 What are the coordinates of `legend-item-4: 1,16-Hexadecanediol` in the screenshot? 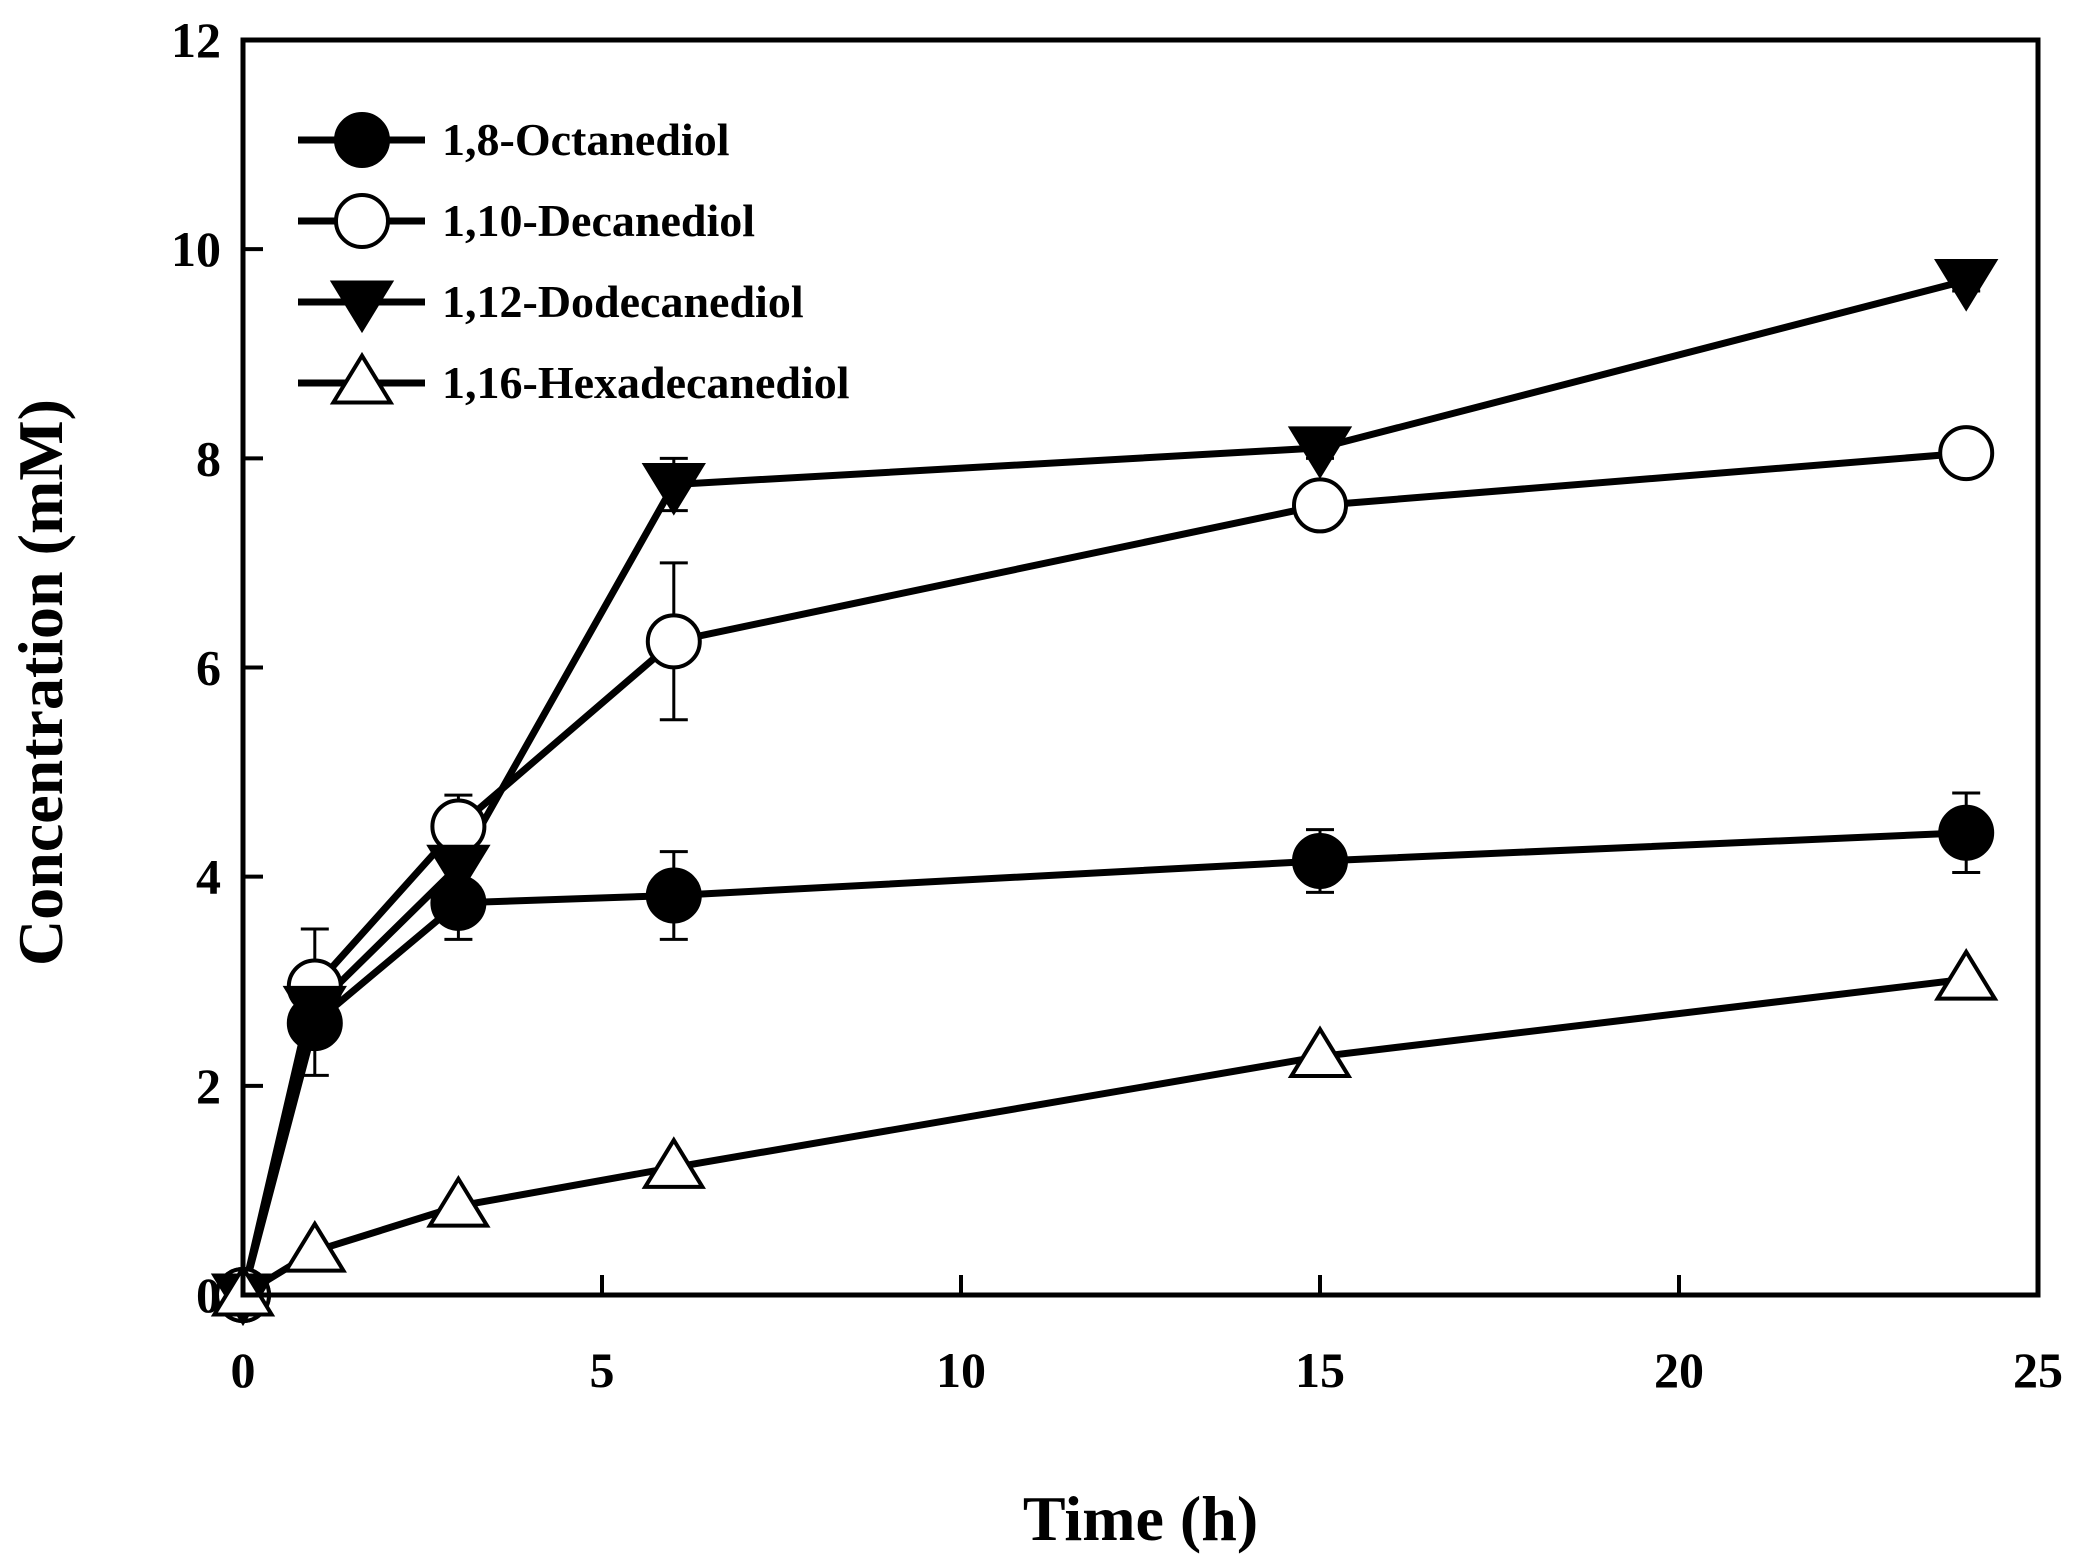 It's located at (574, 379).